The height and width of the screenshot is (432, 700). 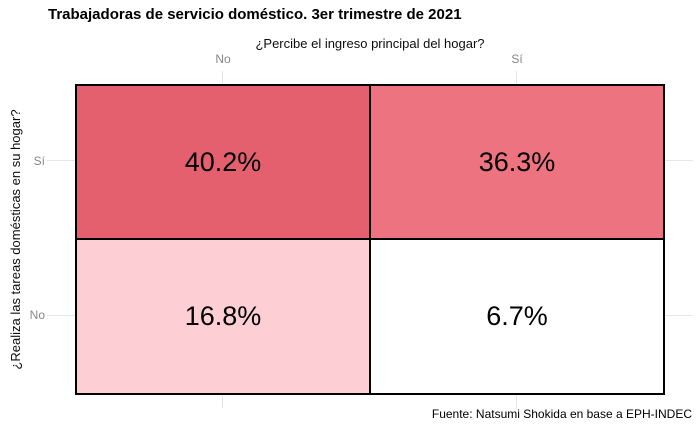 What do you see at coordinates (370, 43) in the screenshot?
I see `x-axis-title: ¿Percibe el ingreso principal del hogar?` at bounding box center [370, 43].